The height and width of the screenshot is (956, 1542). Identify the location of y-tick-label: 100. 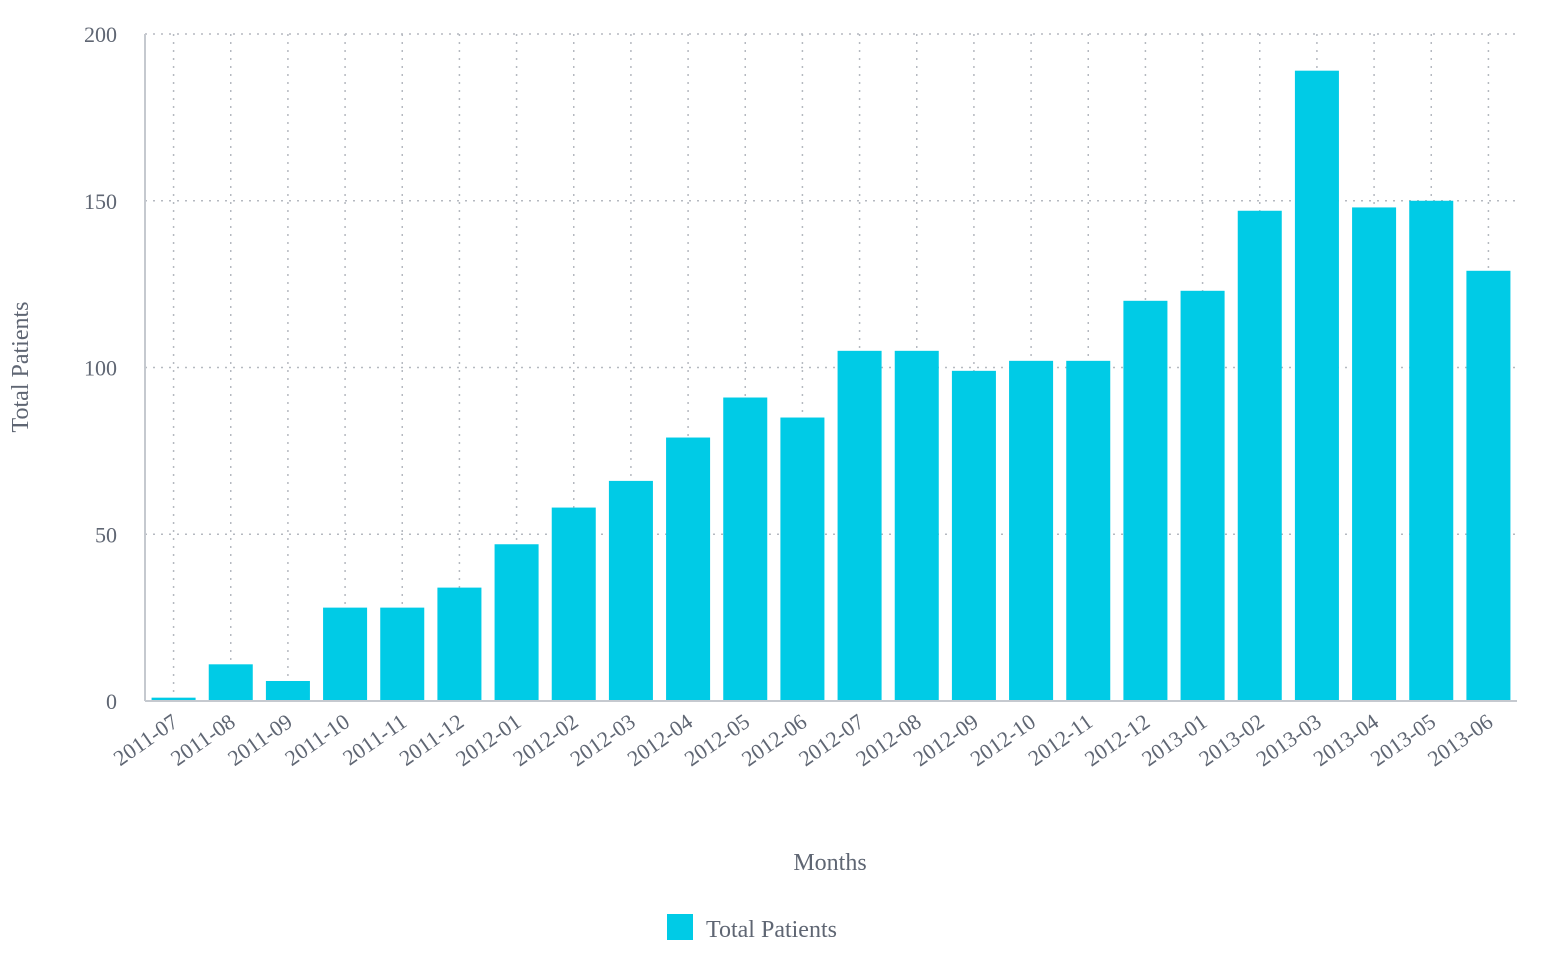
(100, 368).